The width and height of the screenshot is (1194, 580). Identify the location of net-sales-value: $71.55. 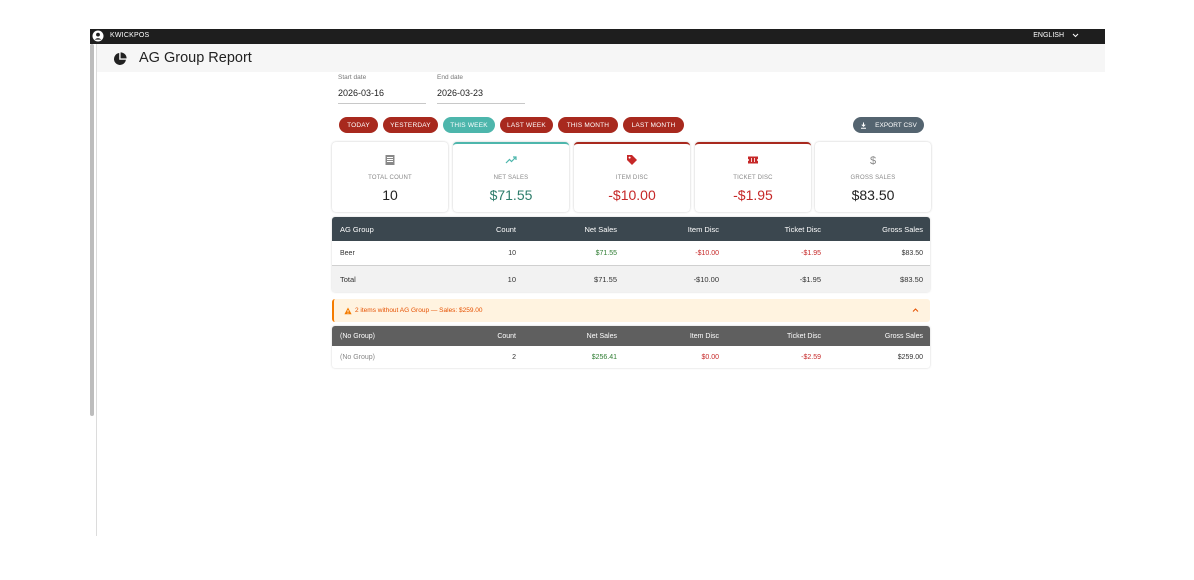
(511, 195).